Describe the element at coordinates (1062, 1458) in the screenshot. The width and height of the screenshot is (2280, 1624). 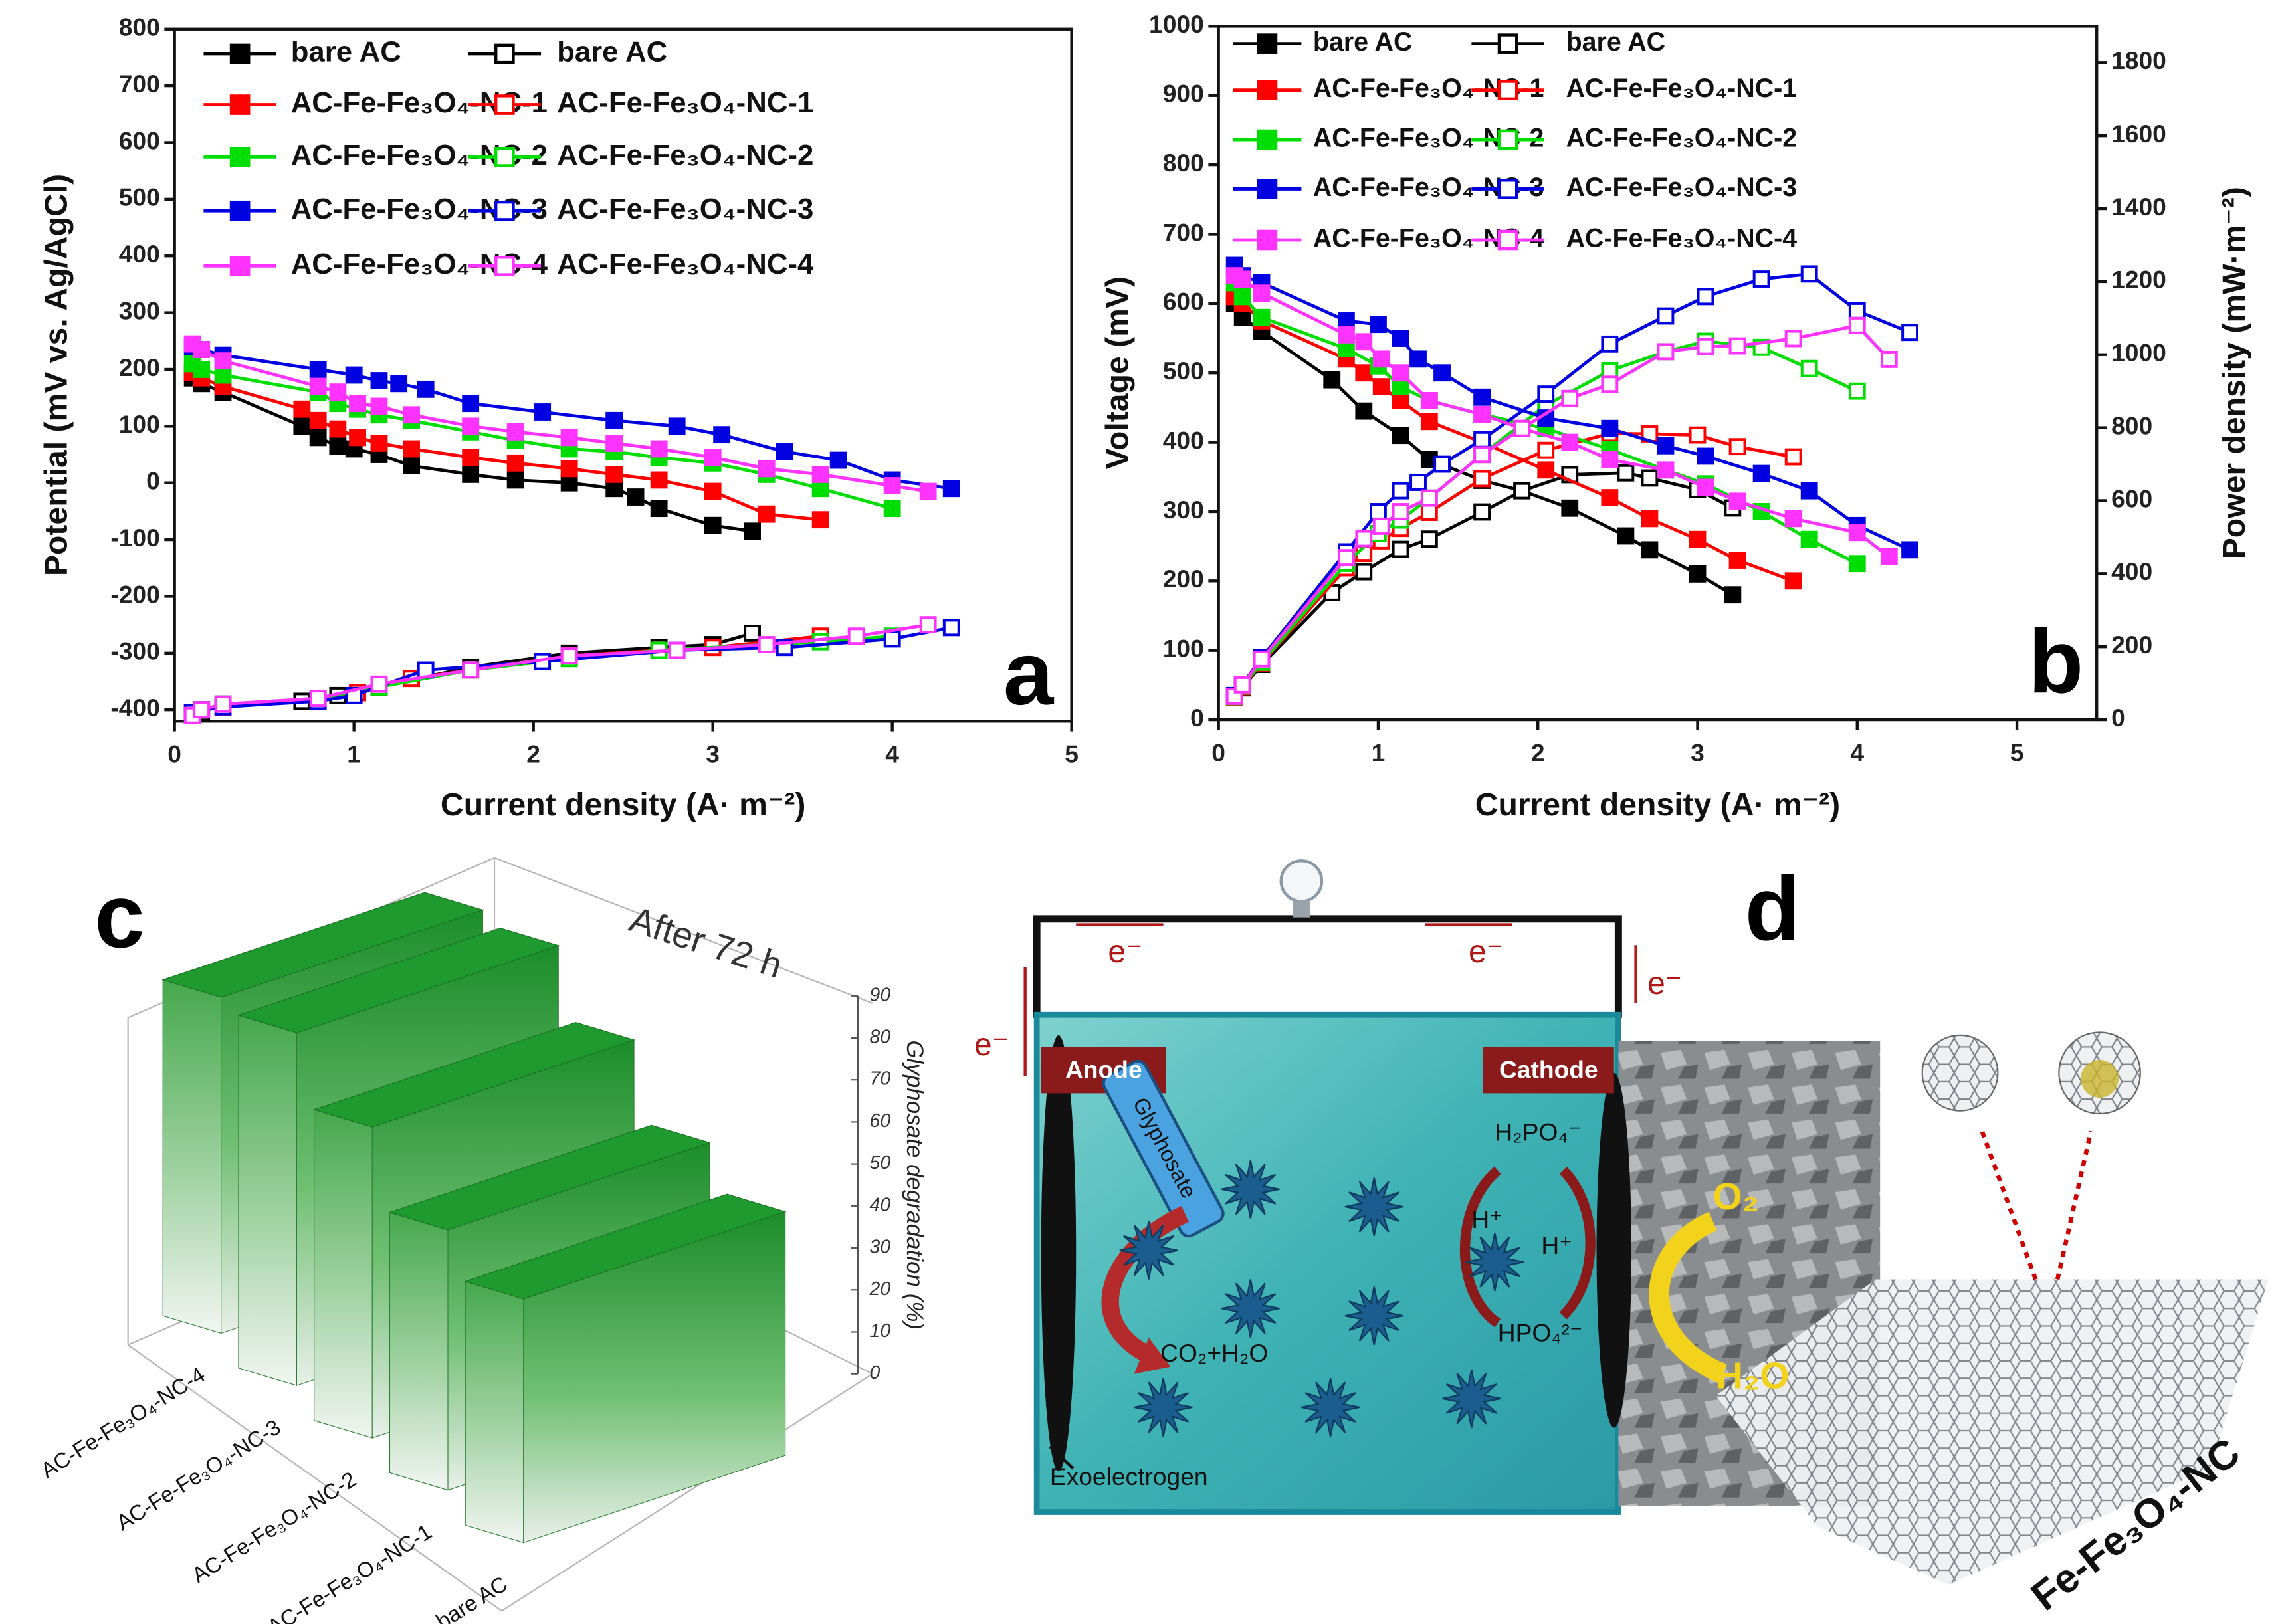
I see `pointer` at that location.